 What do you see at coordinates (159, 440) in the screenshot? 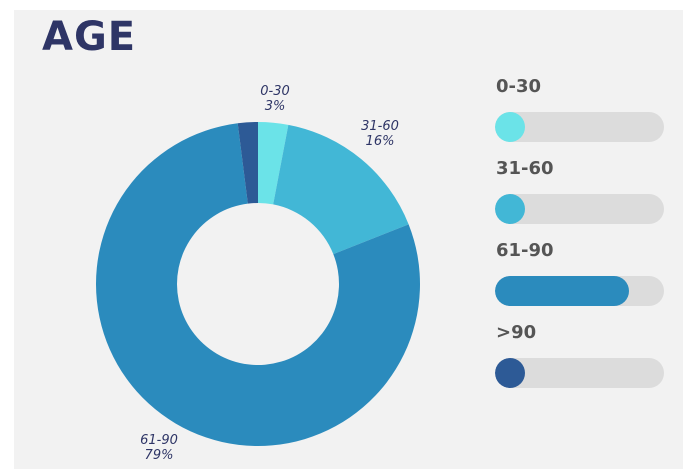
I see `slice-label-61-90-category: 61-90` at bounding box center [159, 440].